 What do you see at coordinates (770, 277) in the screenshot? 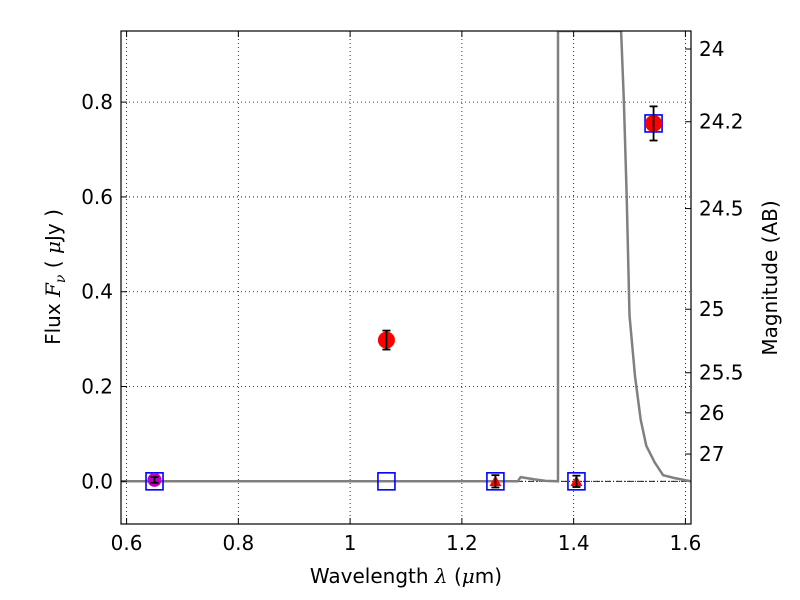
I see `magnitude-axis-title: Magnitude (AB)` at bounding box center [770, 277].